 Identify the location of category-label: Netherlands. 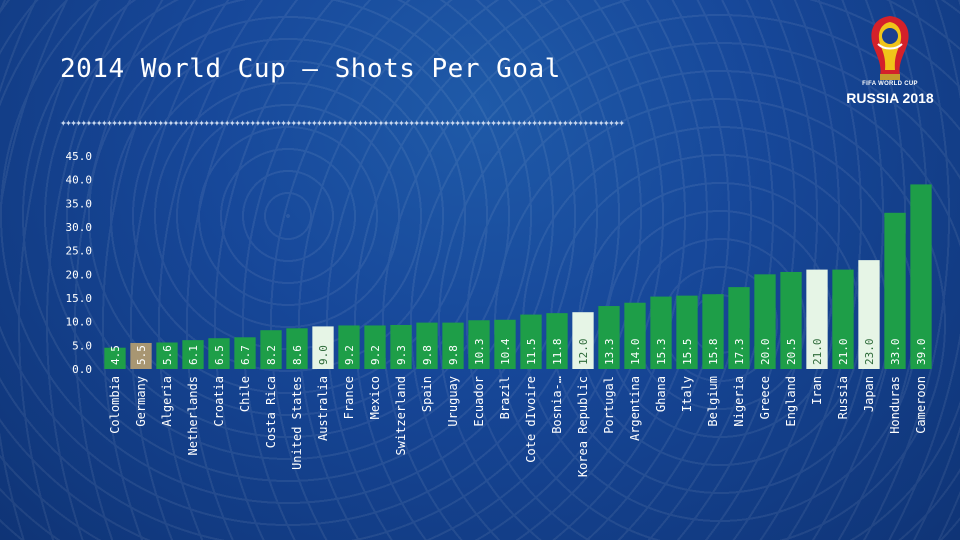
(193, 415).